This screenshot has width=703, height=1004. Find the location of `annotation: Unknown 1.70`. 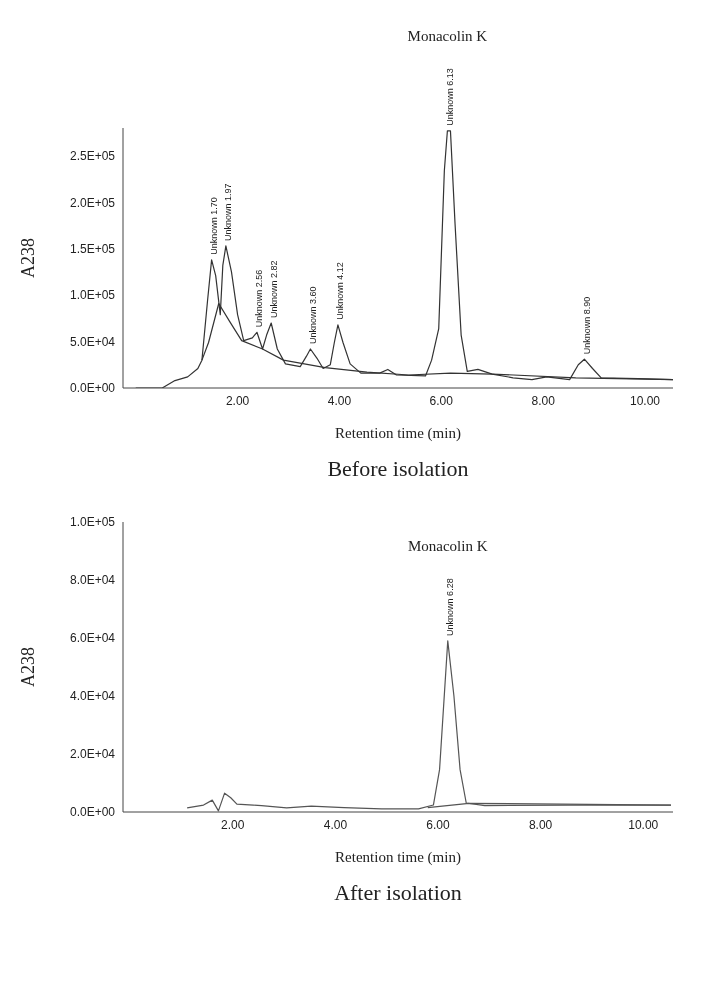

annotation: Unknown 1.70 is located at coordinates (213, 226).